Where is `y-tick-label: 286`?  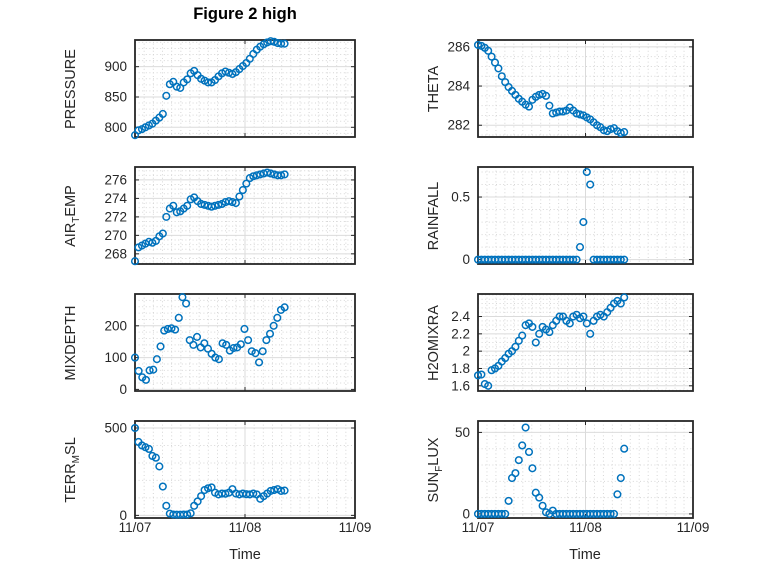 y-tick-label: 286 is located at coordinates (458, 46).